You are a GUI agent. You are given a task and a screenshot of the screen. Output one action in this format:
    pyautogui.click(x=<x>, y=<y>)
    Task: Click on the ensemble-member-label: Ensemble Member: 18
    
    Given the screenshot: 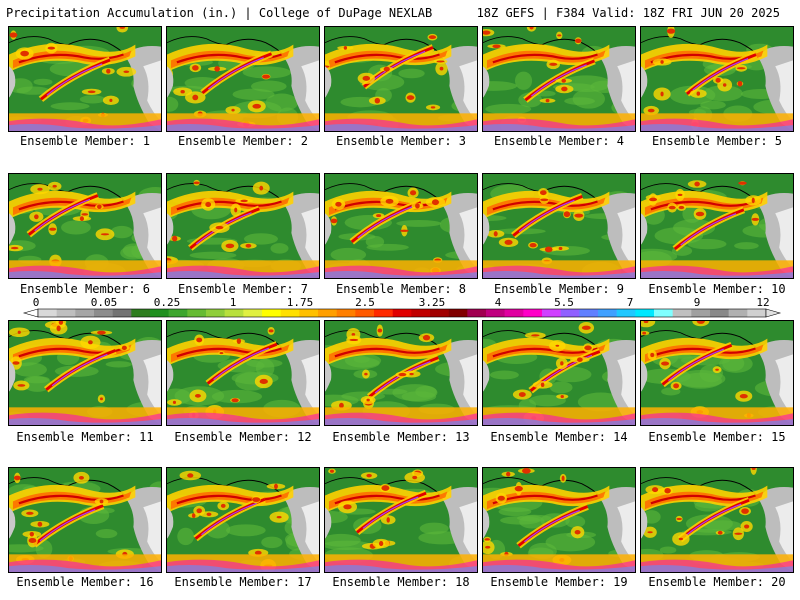 What is the action you would take?
    pyautogui.click(x=401, y=582)
    